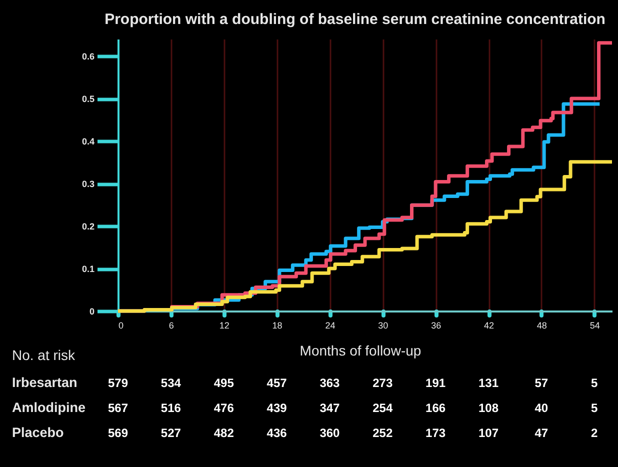 Image resolution: width=618 pixels, height=467 pixels. What do you see at coordinates (44, 355) in the screenshot?
I see `text: No. at risk` at bounding box center [44, 355].